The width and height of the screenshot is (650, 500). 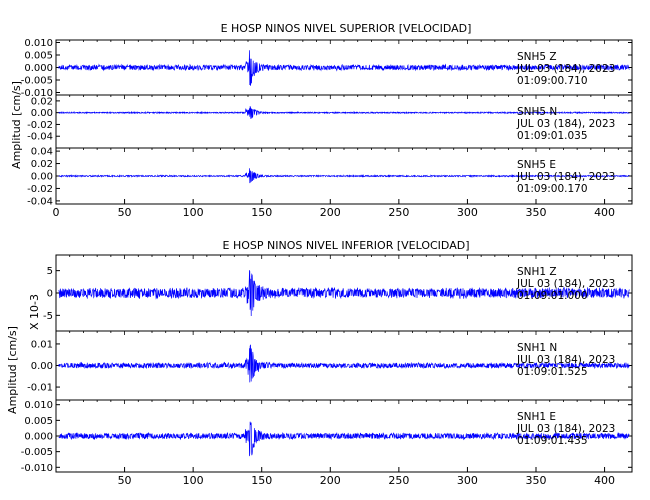 I want to click on station-component-label: SNH1 N, so click(x=537, y=348).